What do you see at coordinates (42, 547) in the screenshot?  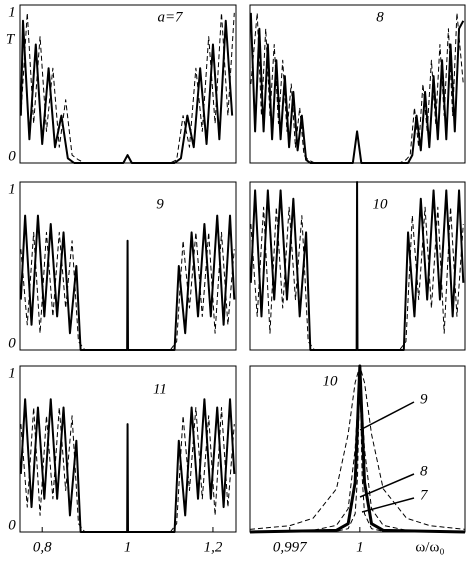 I see `x-tick-label: 0,8` at bounding box center [42, 547].